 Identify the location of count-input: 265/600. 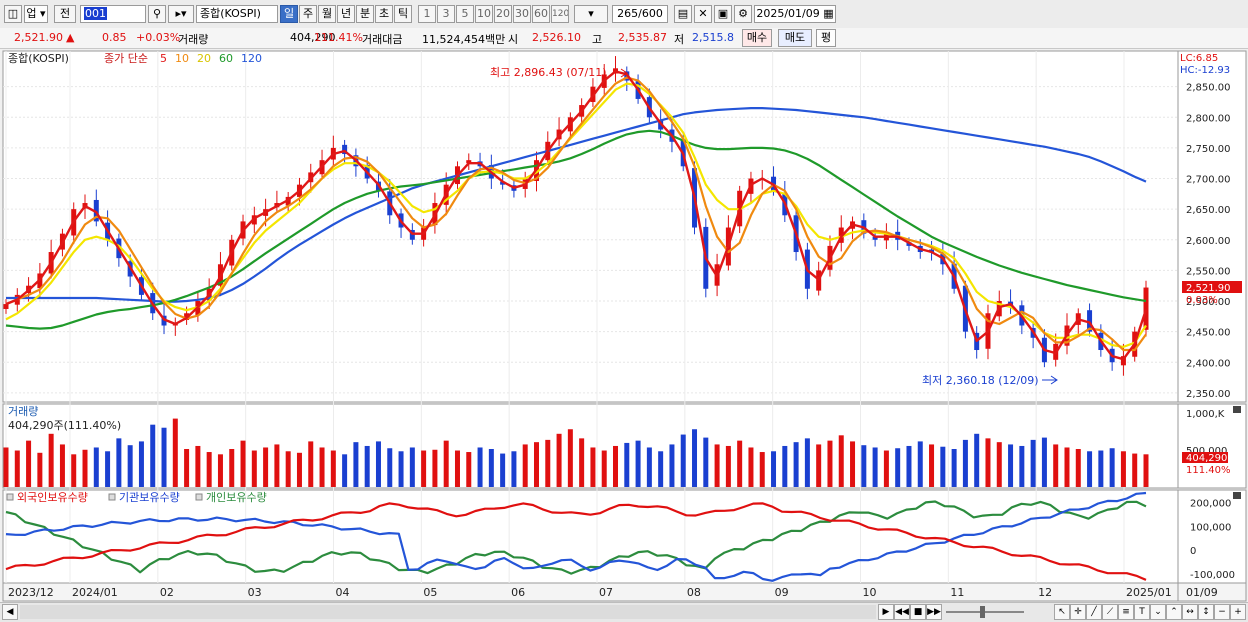
(640, 14).